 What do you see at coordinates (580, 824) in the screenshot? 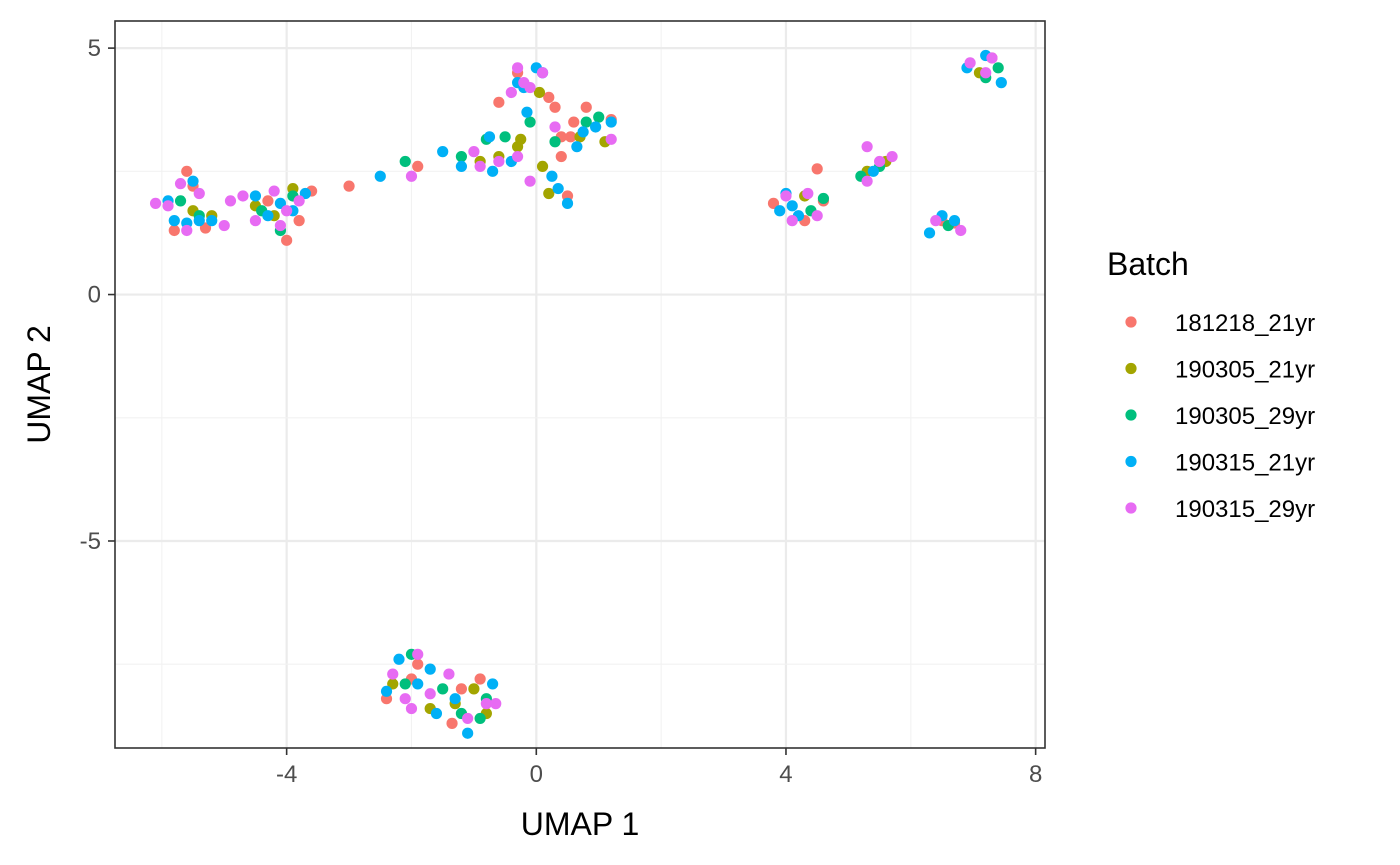
I see `x-axis-title: UMAP 1` at bounding box center [580, 824].